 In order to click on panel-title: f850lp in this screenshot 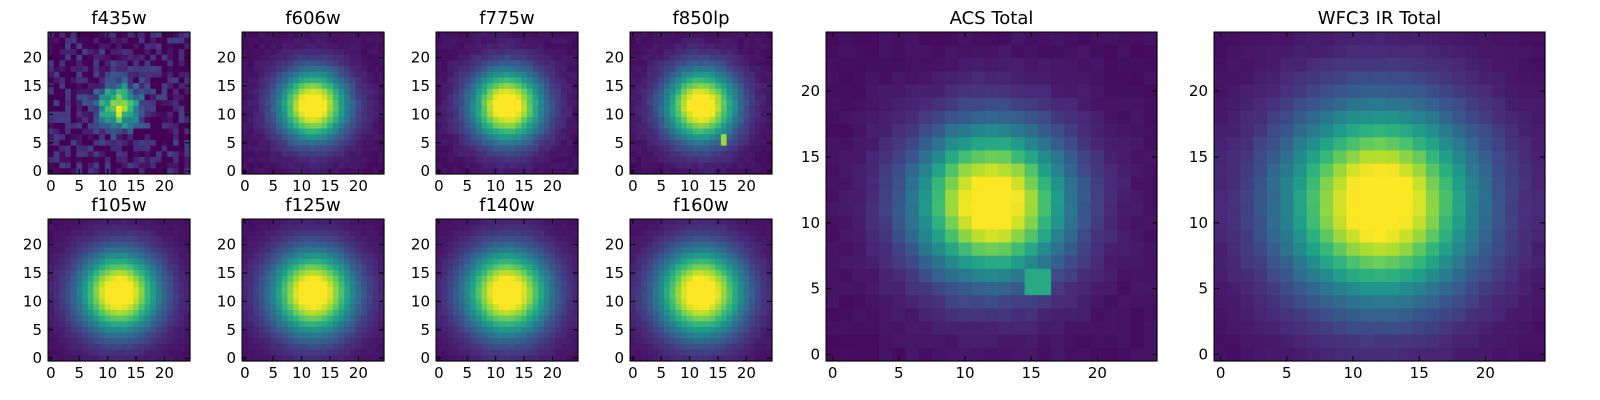, I will do `click(700, 18)`.